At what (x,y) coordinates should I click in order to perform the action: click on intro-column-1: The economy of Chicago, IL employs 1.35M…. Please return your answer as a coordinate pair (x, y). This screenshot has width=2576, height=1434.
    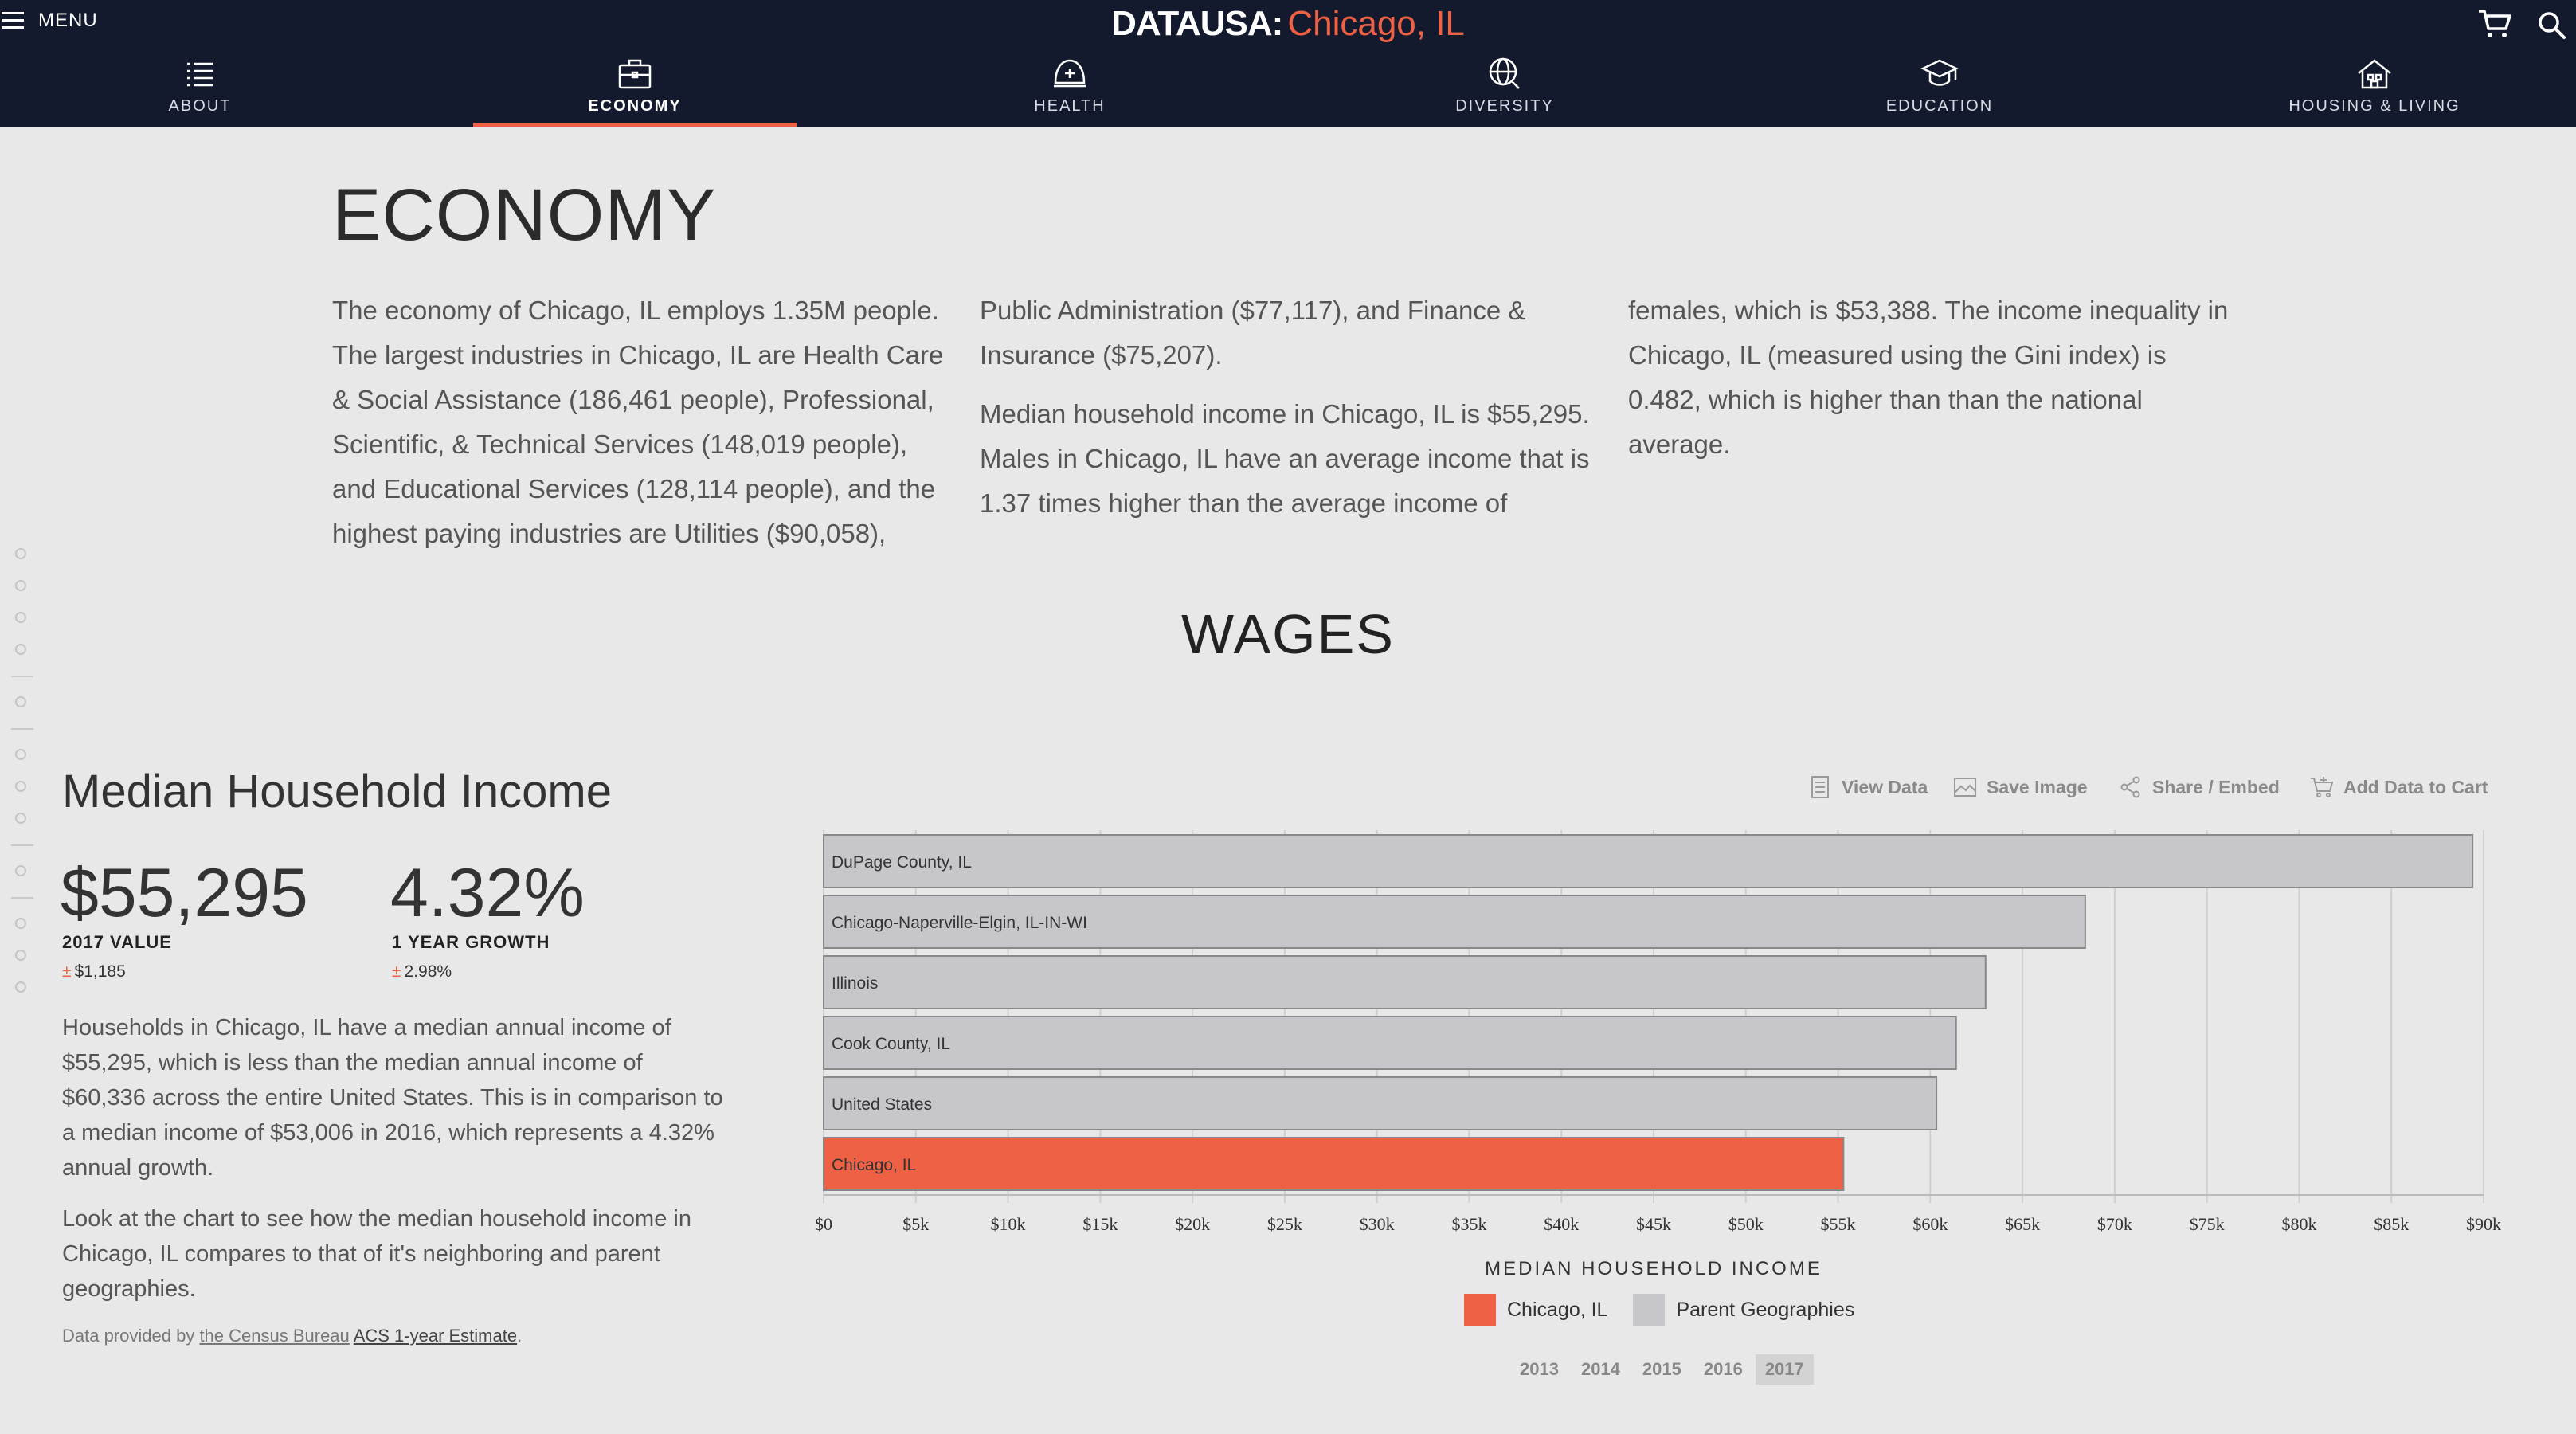
    Looking at the image, I should click on (638, 429).